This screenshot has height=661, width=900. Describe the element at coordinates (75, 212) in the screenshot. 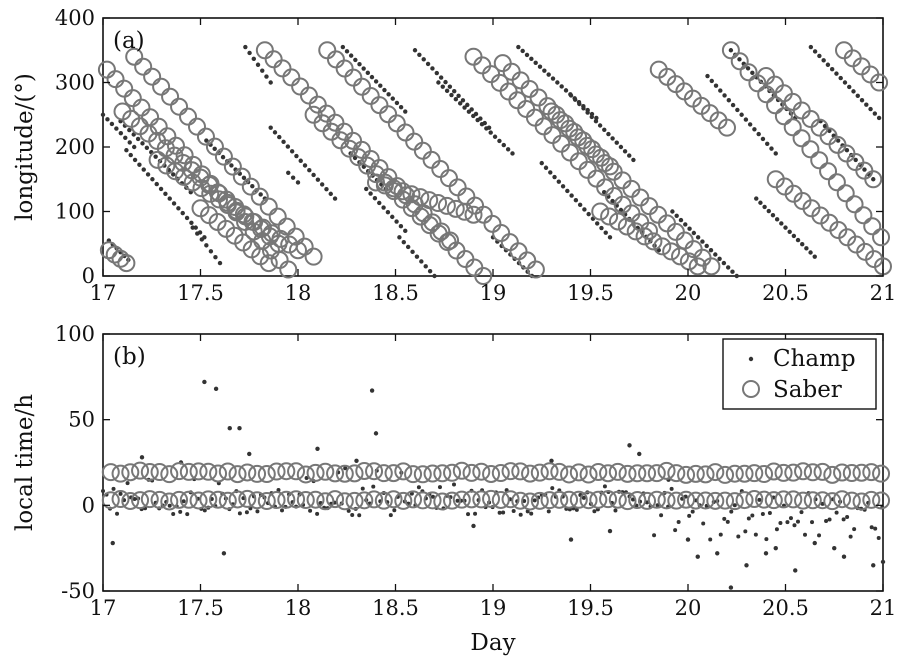

I see `y-tick-label: 100` at that location.